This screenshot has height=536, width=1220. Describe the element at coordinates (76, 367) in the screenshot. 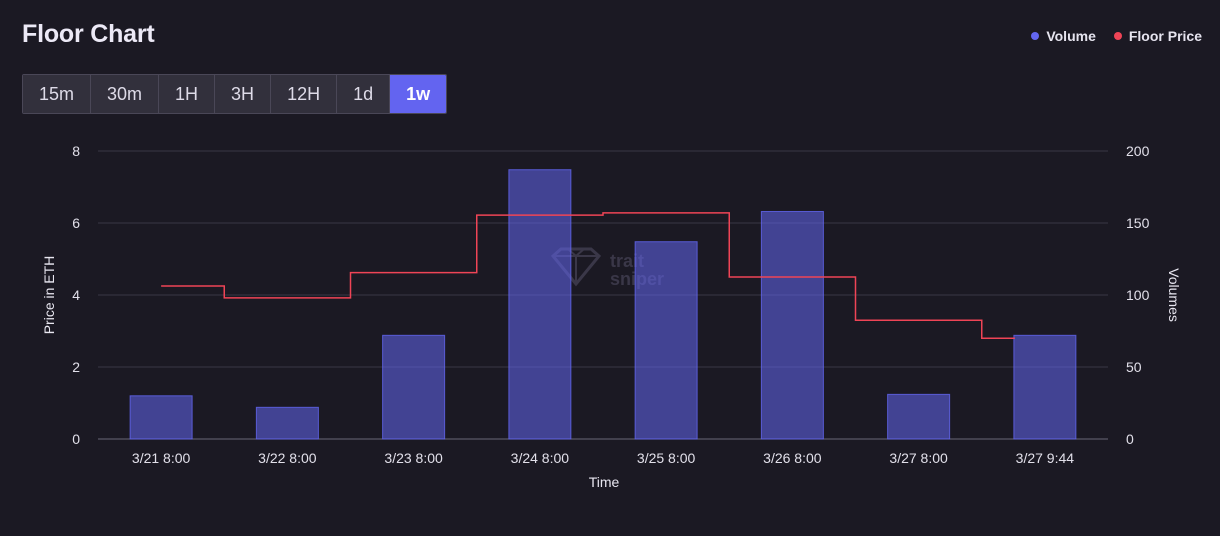

I see `left-tick-label: 2` at that location.